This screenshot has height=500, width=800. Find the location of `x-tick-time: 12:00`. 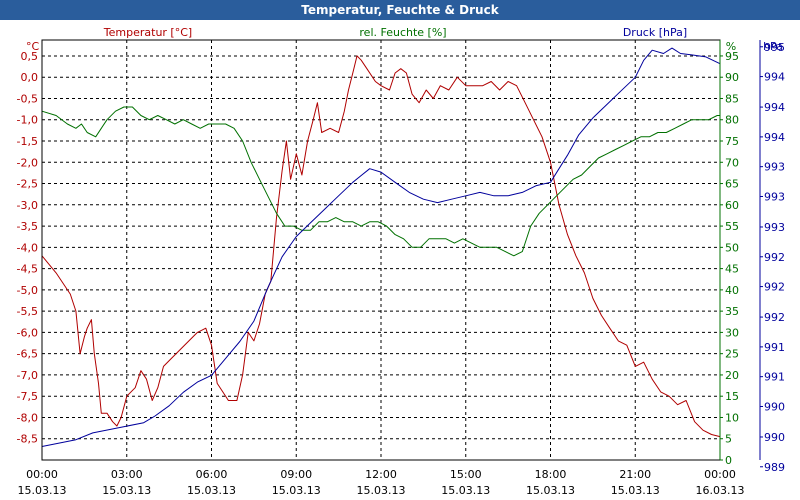

x-tick-time: 12:00 is located at coordinates (381, 474).